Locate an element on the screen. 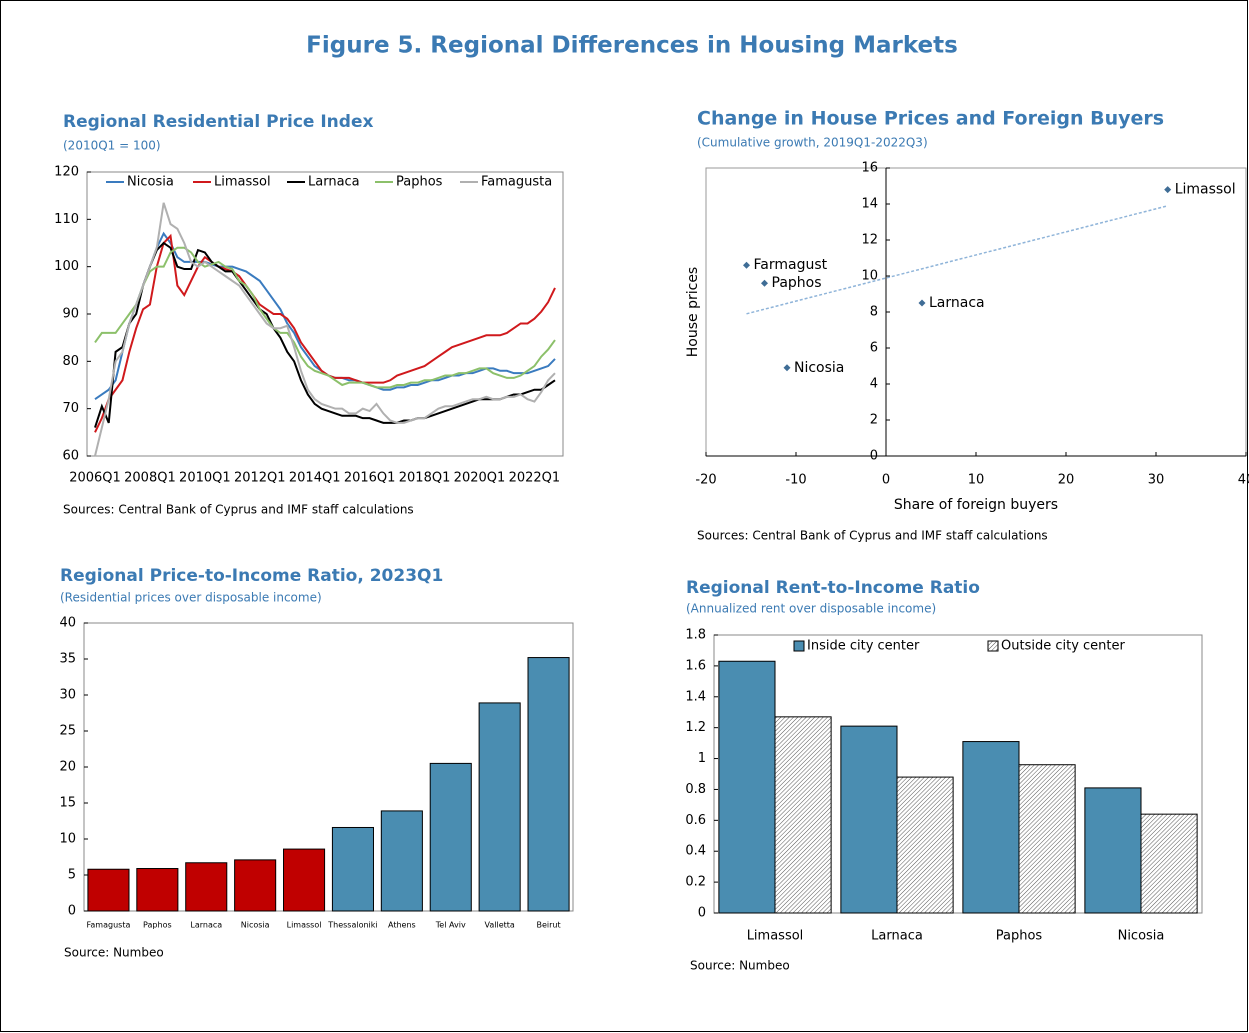 The image size is (1249, 1033). x-tick-label: 2016Q1 is located at coordinates (370, 478).